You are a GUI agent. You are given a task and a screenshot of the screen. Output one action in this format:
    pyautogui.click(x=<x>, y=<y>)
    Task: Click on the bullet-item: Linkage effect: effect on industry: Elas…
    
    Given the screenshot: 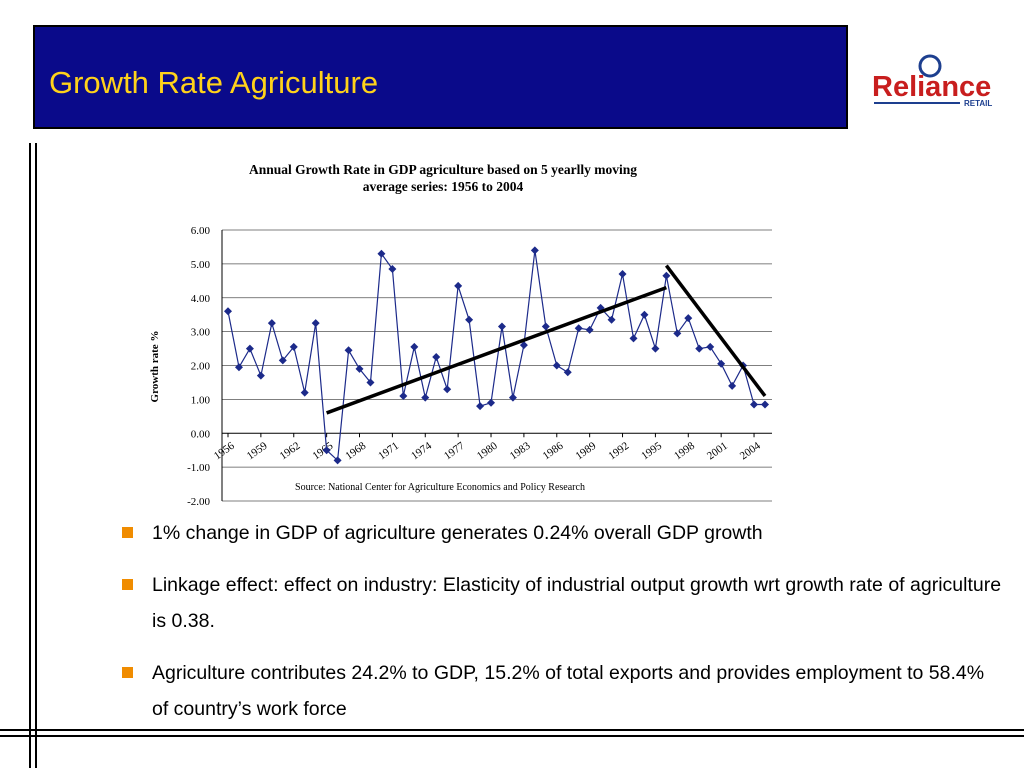 What is the action you would take?
    pyautogui.click(x=562, y=603)
    